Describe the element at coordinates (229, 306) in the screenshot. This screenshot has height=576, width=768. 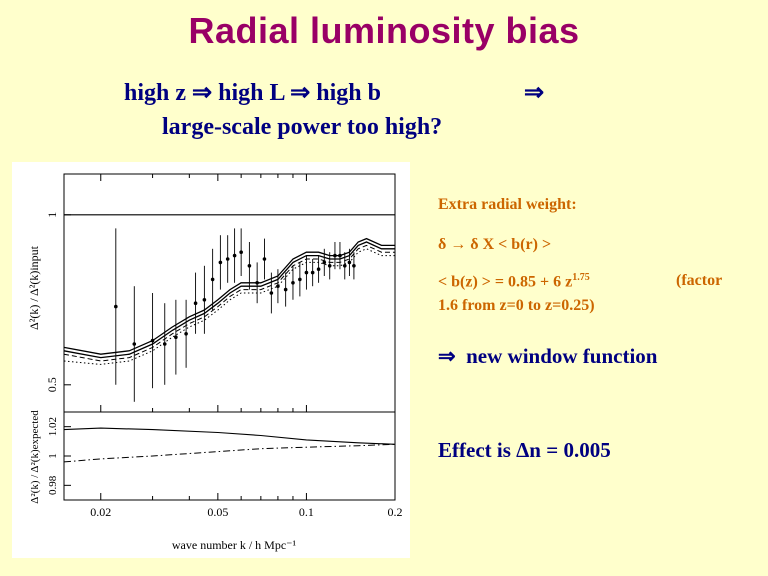
I see `model-curve-dotted` at that location.